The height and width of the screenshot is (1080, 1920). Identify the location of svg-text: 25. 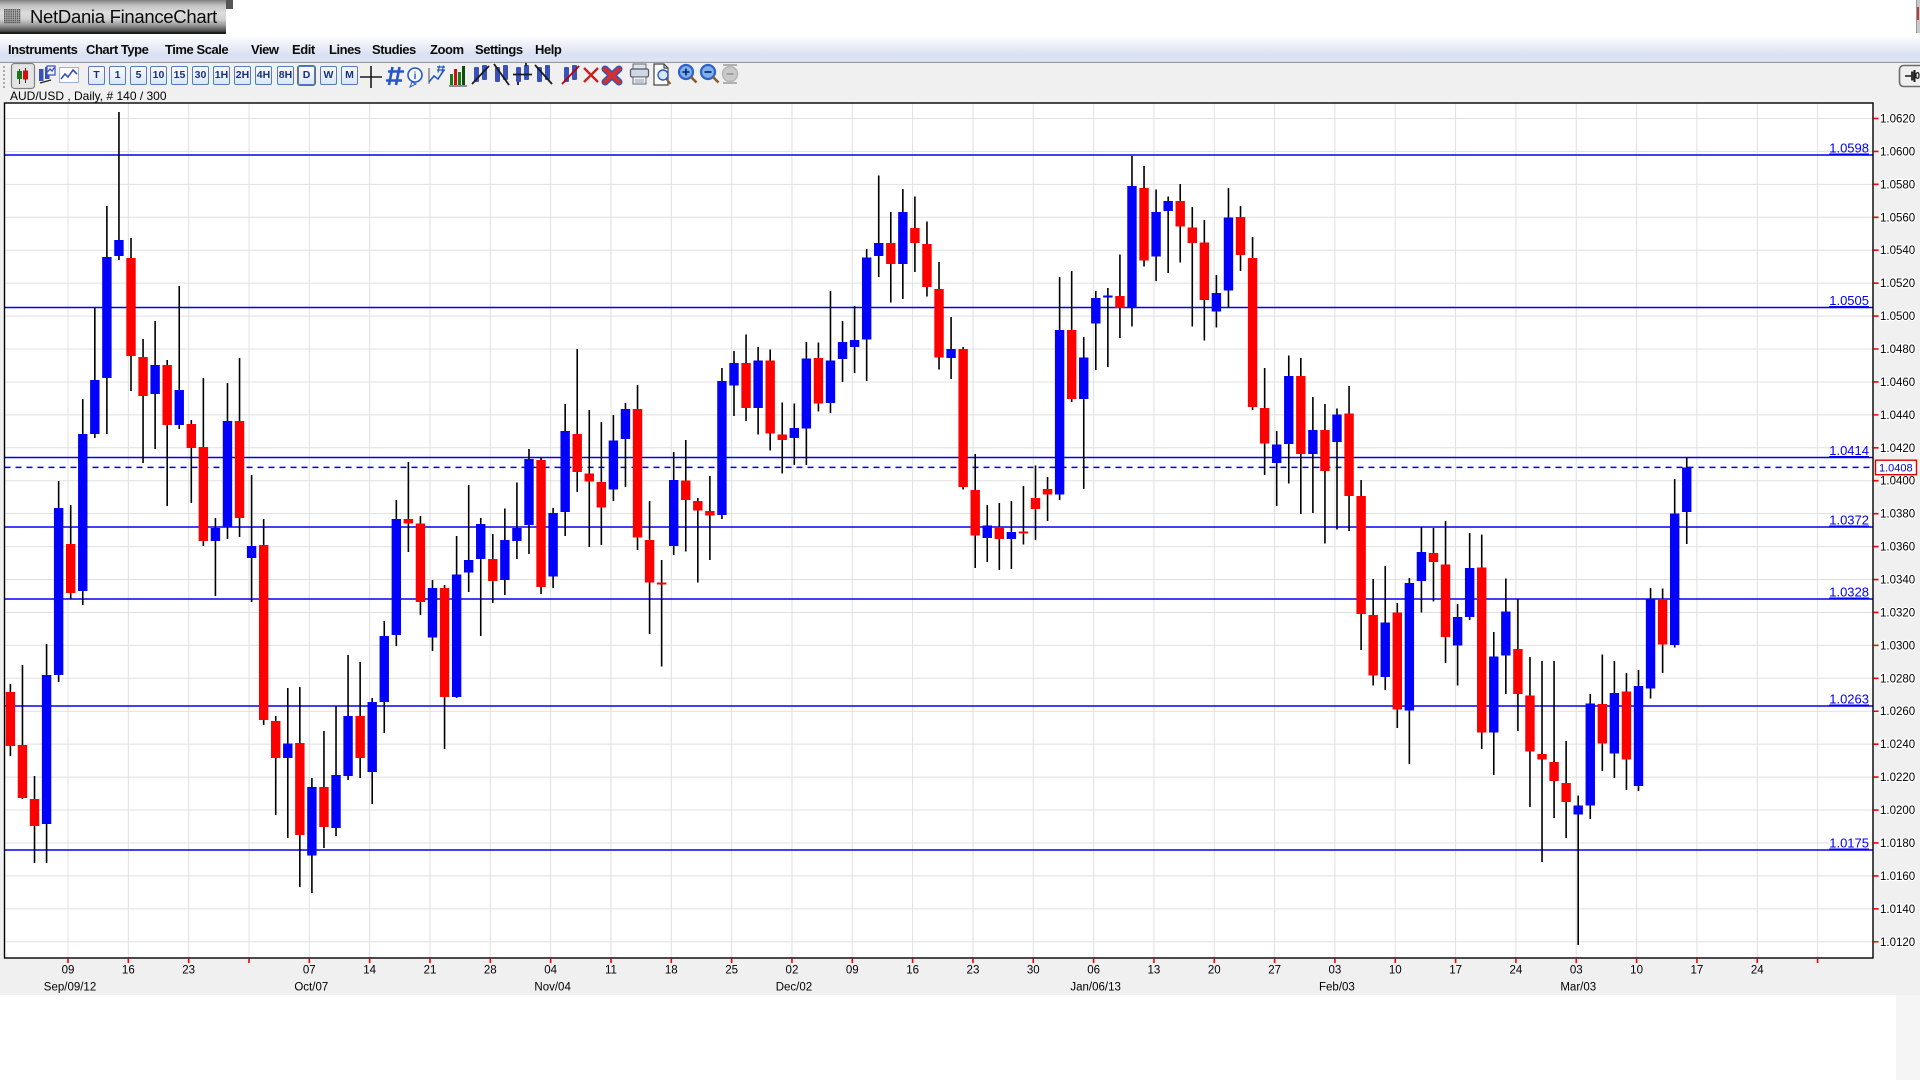
(731, 971).